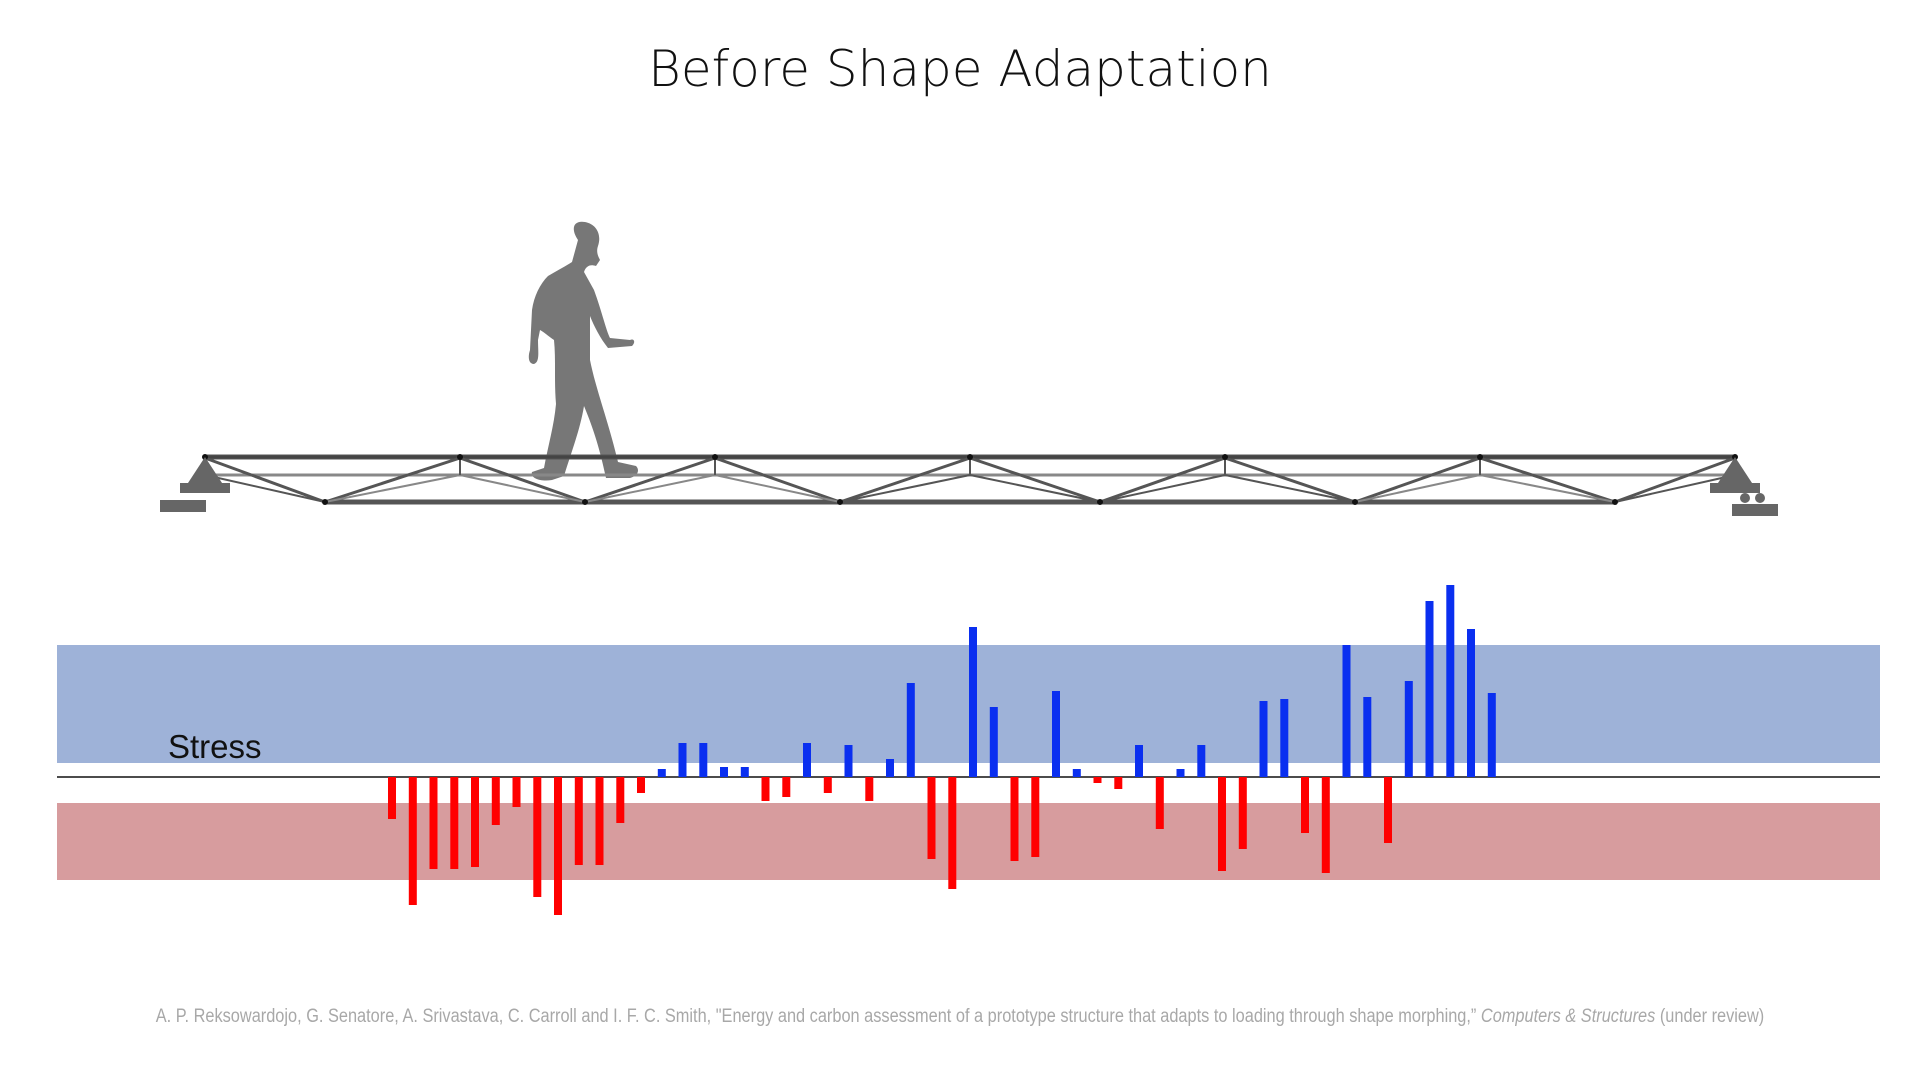 The image size is (1920, 1080). Describe the element at coordinates (195, 484) in the screenshot. I see `pin-support-icon` at that location.